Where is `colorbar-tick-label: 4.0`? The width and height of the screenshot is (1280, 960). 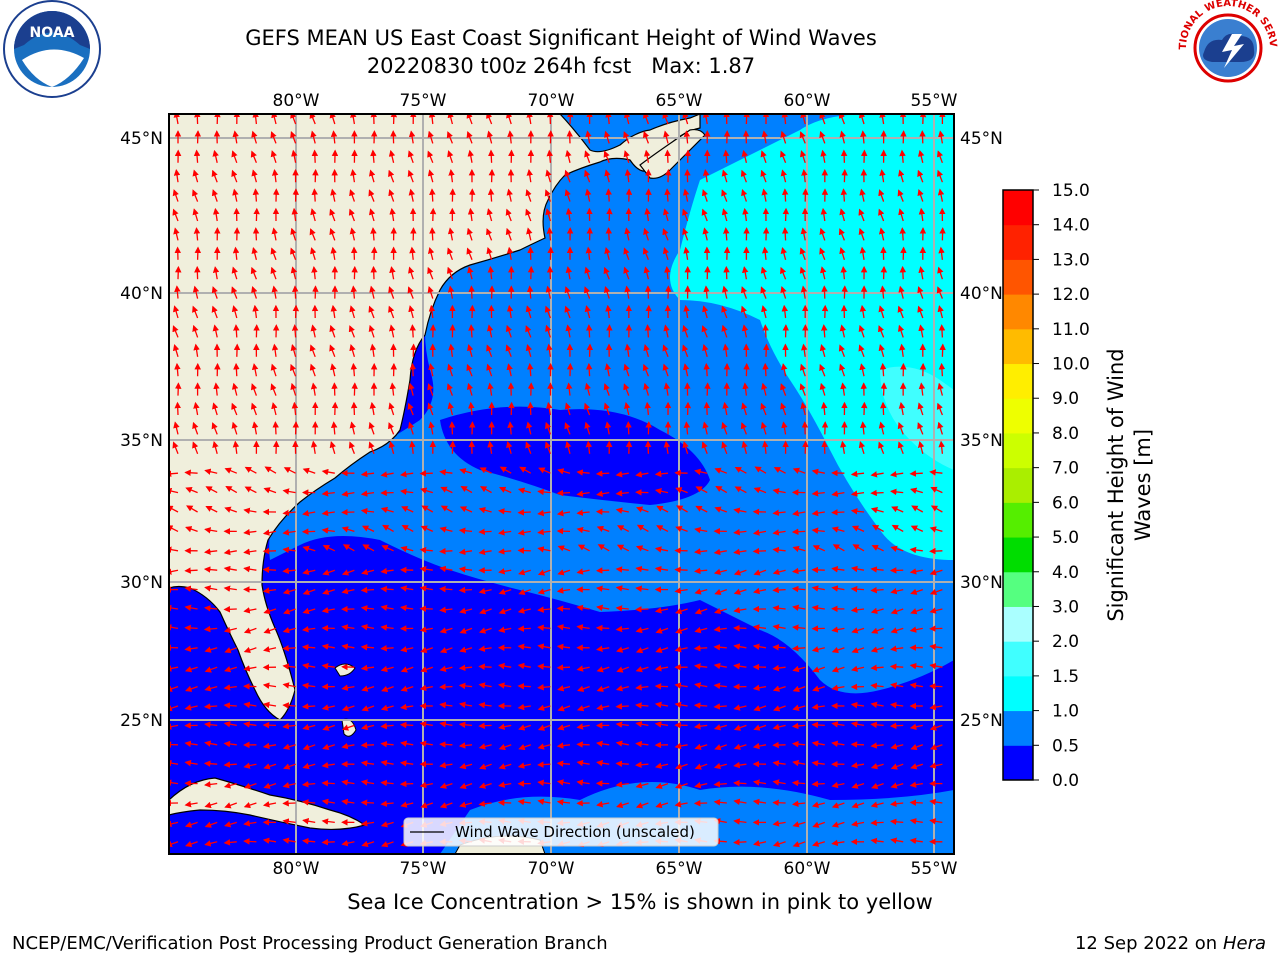
colorbar-tick-label: 4.0 is located at coordinates (1065, 573).